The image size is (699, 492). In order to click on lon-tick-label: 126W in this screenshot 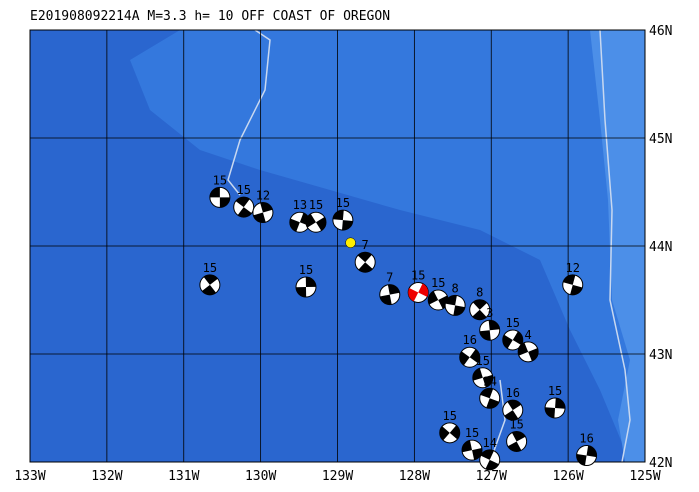, I will do `click(567, 476)`.